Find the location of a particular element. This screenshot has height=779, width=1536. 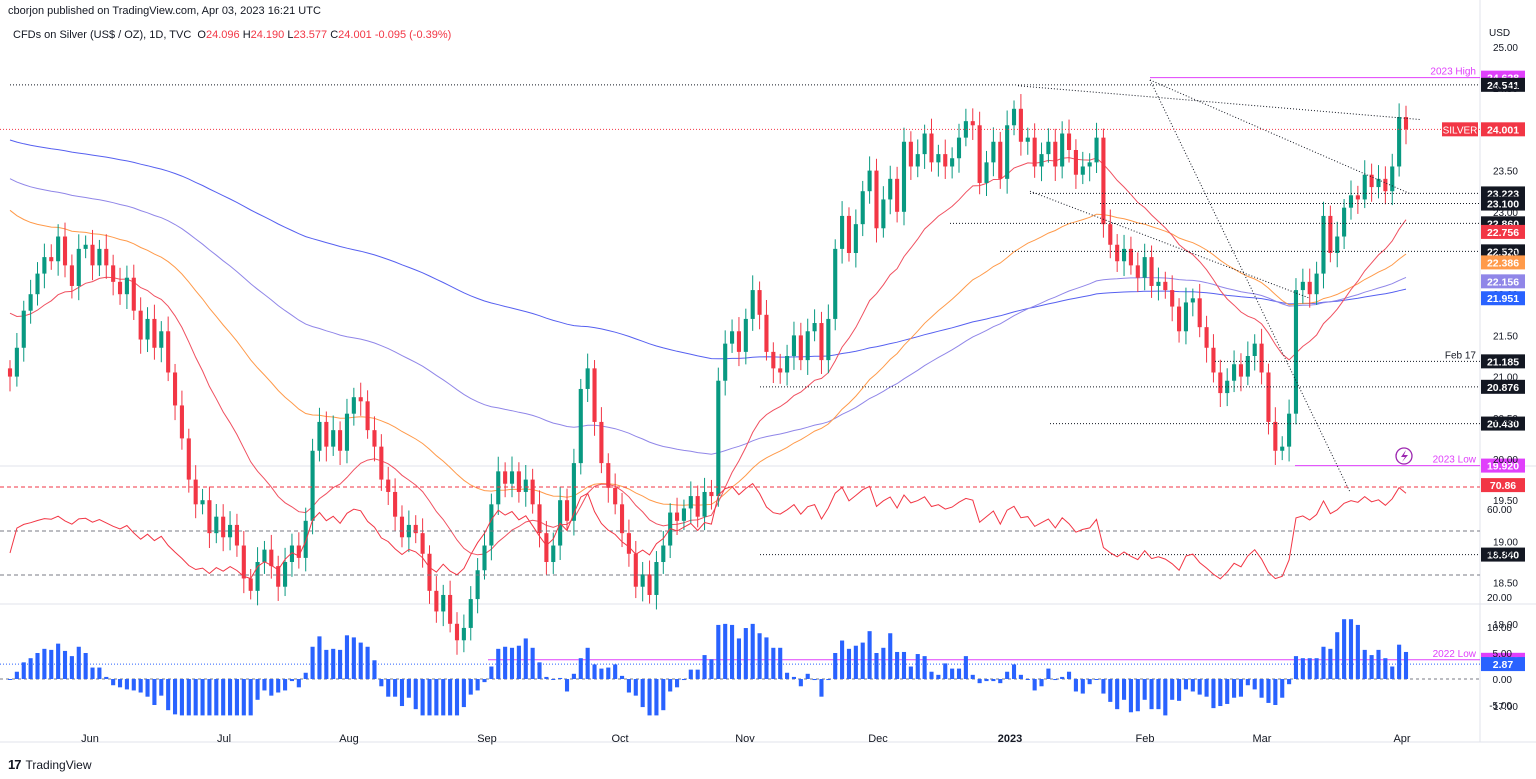

footer: 17 TradingView is located at coordinates (50, 764).